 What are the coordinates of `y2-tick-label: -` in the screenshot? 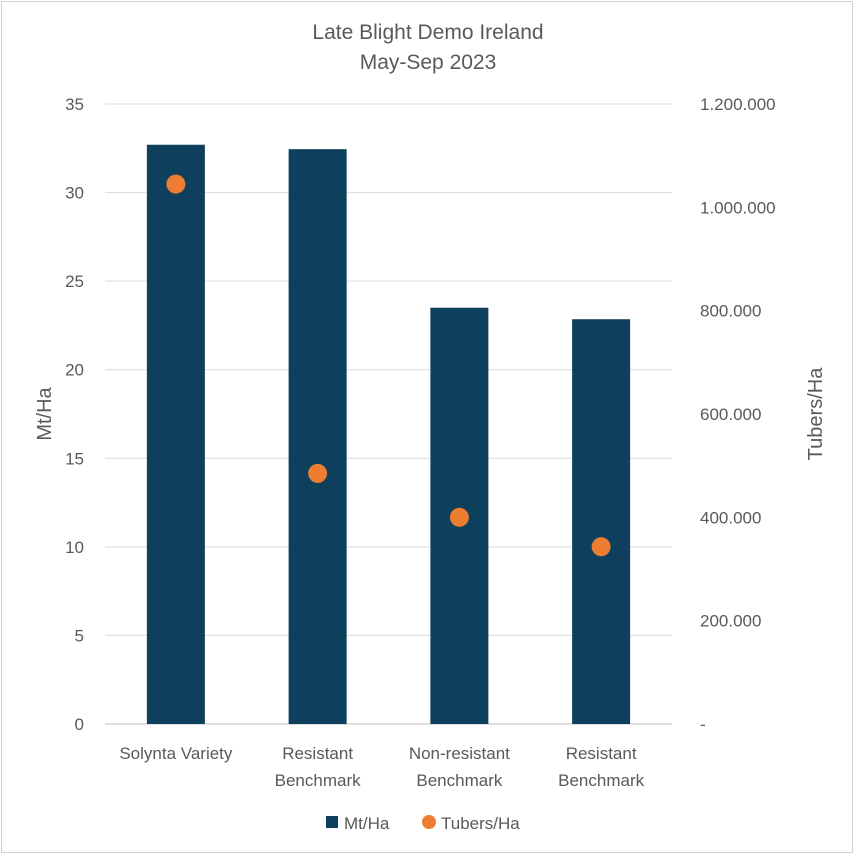 It's located at (703, 724).